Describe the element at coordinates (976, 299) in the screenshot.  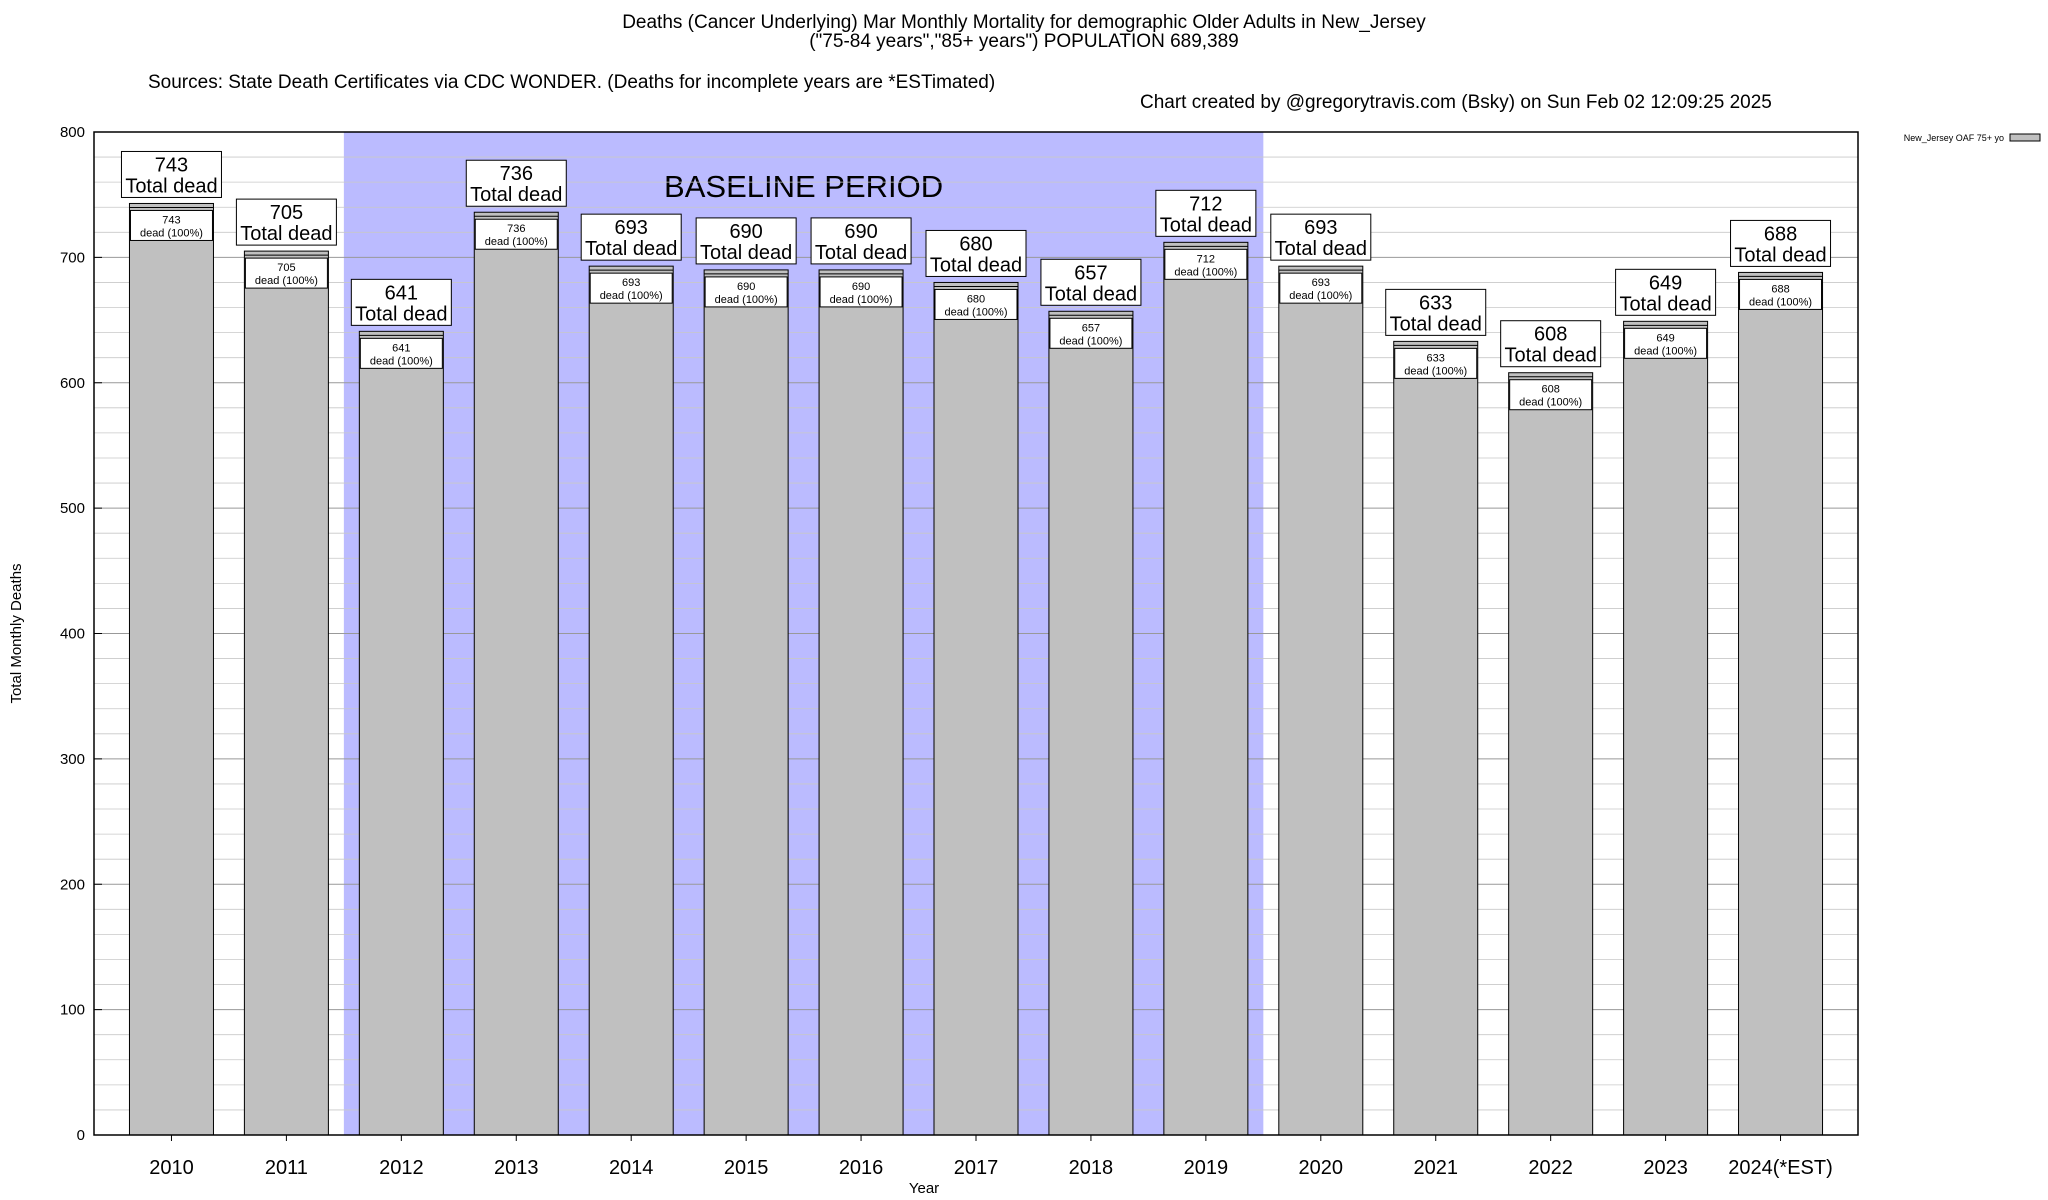
I see `inner-value-label: 680` at that location.